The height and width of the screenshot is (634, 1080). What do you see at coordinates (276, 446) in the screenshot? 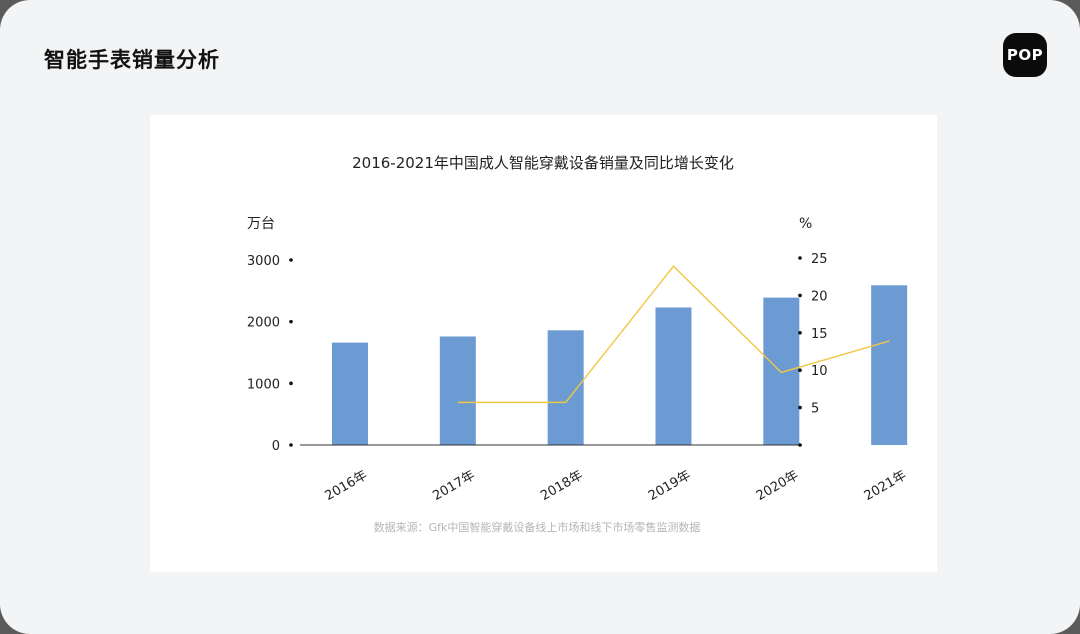
I see `left-tick-label: 0` at bounding box center [276, 446].